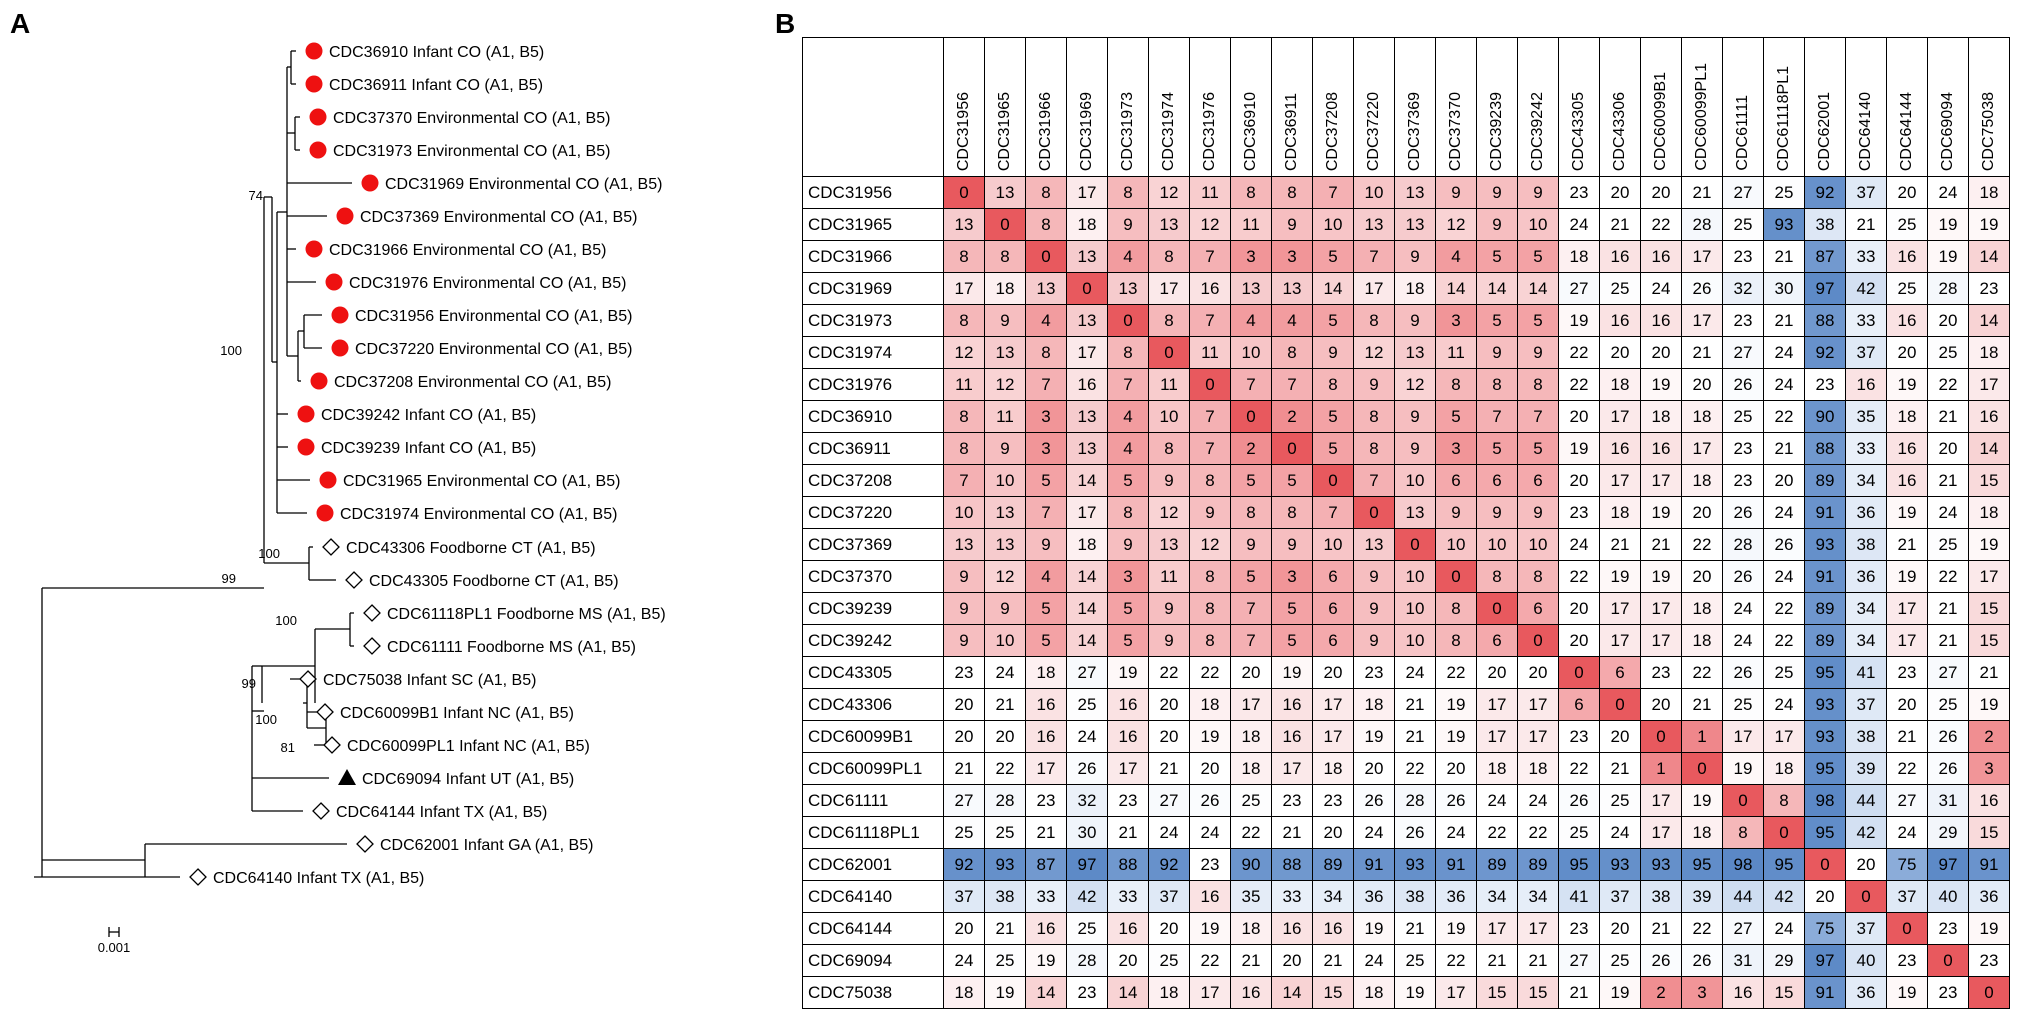  What do you see at coordinates (511, 647) in the screenshot?
I see `tip-label: CDC61111 Foodborne MS (A1, B5)` at bounding box center [511, 647].